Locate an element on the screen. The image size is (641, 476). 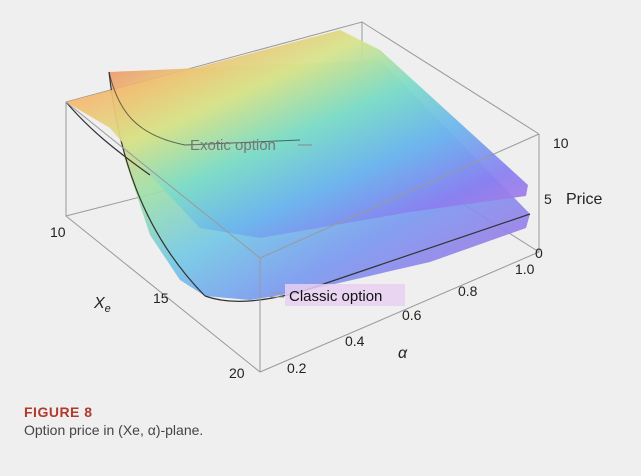
exotic-option-label-group: Exotic option is located at coordinates (251, 145).